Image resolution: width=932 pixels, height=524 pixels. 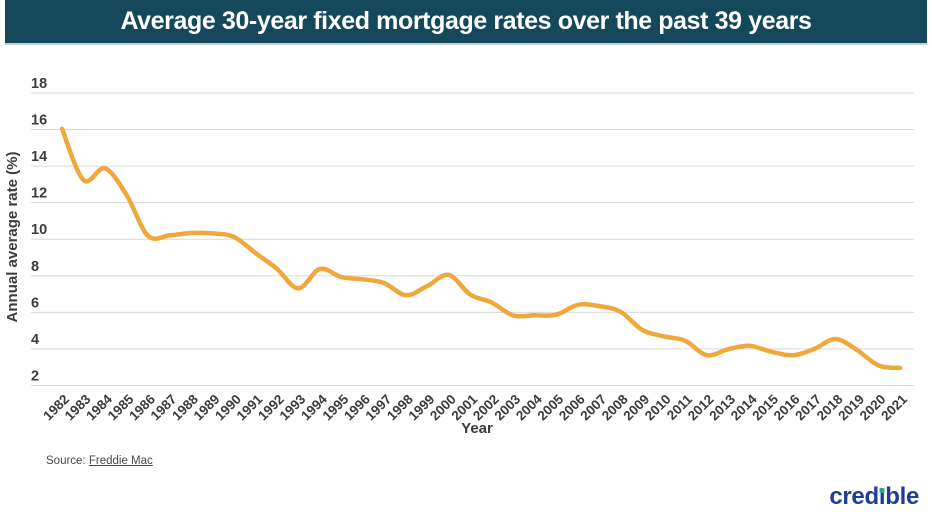 I want to click on y-tick-label: 12, so click(x=39, y=194).